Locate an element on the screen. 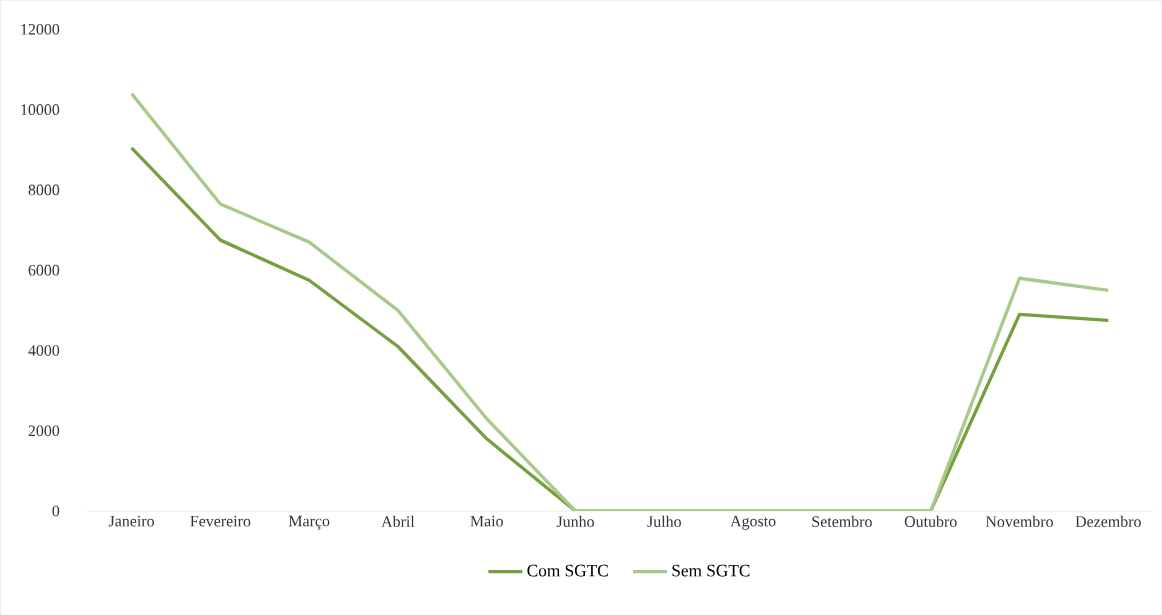  legend-label: Sem SGTC is located at coordinates (711, 570).